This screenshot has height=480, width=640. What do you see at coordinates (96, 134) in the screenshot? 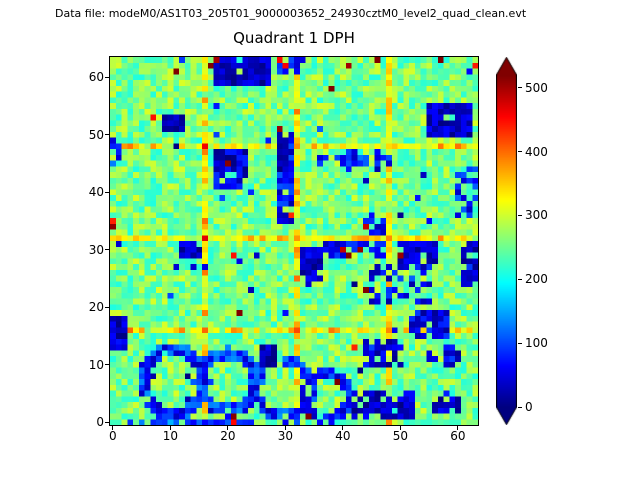
I see `y-tick-label: 50` at bounding box center [96, 134].